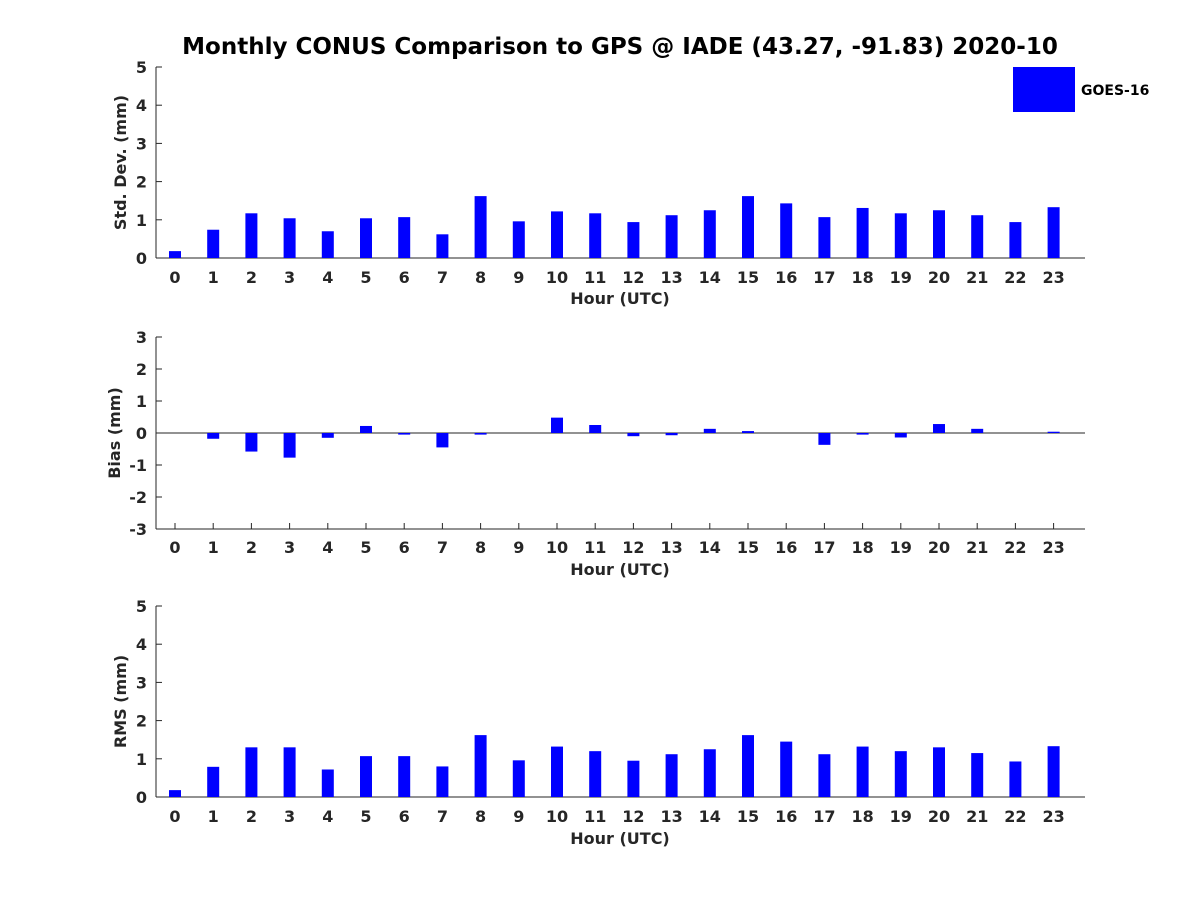 The width and height of the screenshot is (1200, 900). Describe the element at coordinates (120, 701) in the screenshot. I see `y-axis-label: RMS (mm)` at that location.